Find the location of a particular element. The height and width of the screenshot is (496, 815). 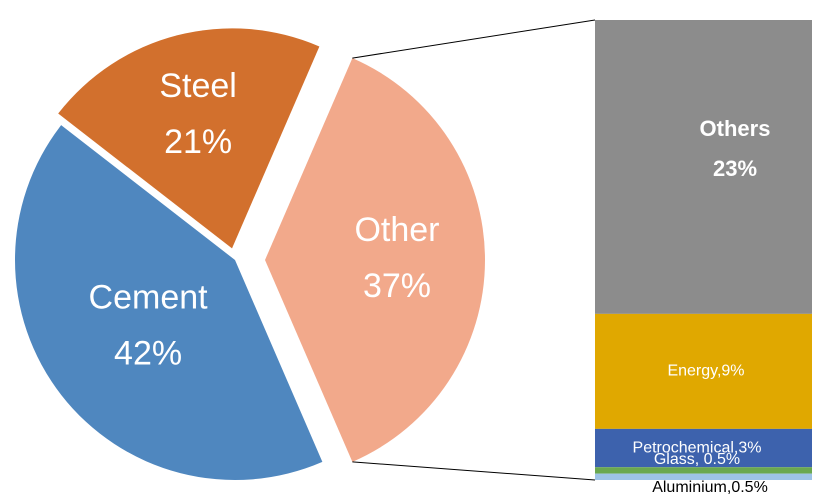

bar-value: Energy,9% is located at coordinates (705, 371).